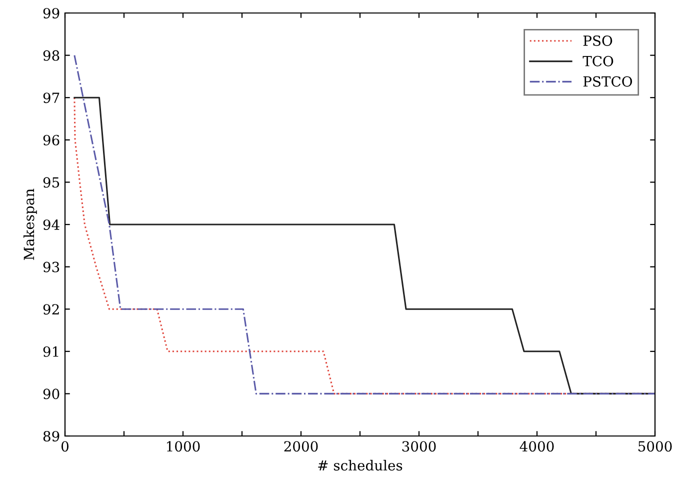 The width and height of the screenshot is (679, 495). What do you see at coordinates (537, 446) in the screenshot?
I see `x-tick-label: 4000` at bounding box center [537, 446].